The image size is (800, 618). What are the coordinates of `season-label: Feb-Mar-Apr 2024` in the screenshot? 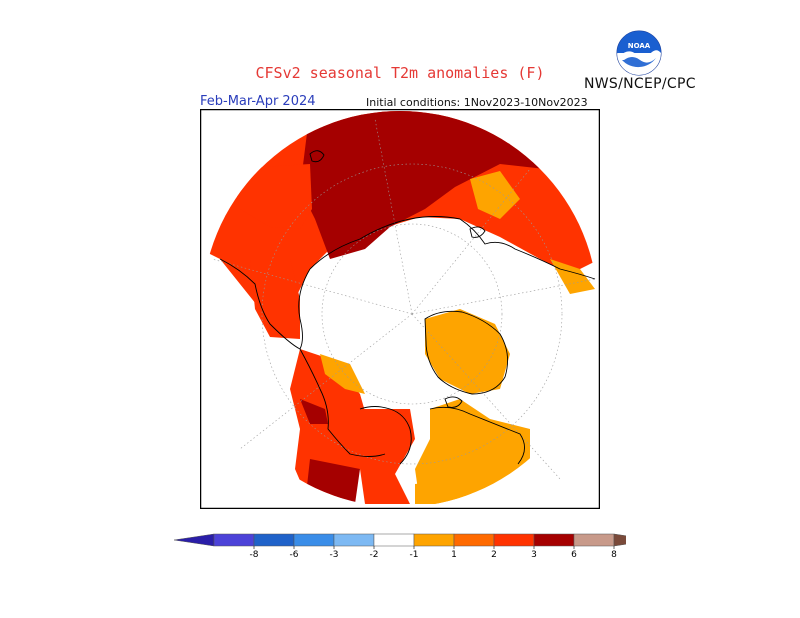 It's located at (258, 101).